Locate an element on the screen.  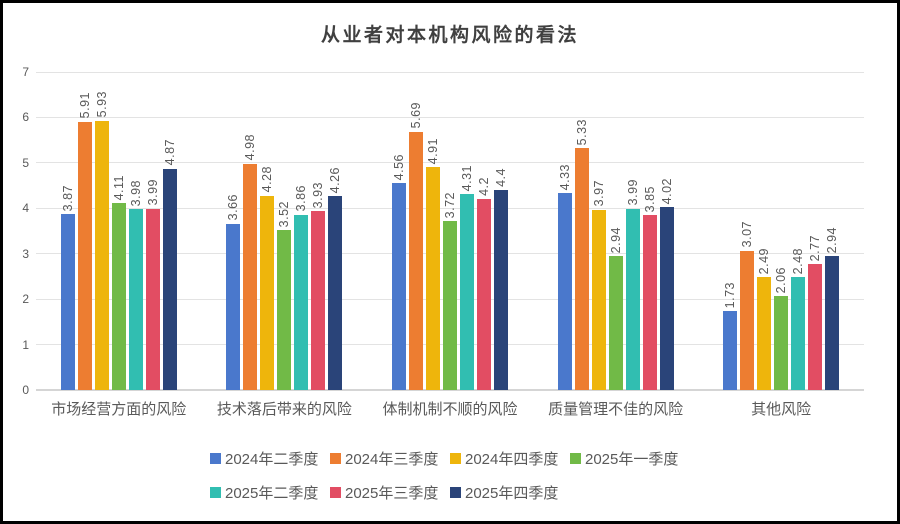
bar-value-label: 1.73 is located at coordinates (730, 295).